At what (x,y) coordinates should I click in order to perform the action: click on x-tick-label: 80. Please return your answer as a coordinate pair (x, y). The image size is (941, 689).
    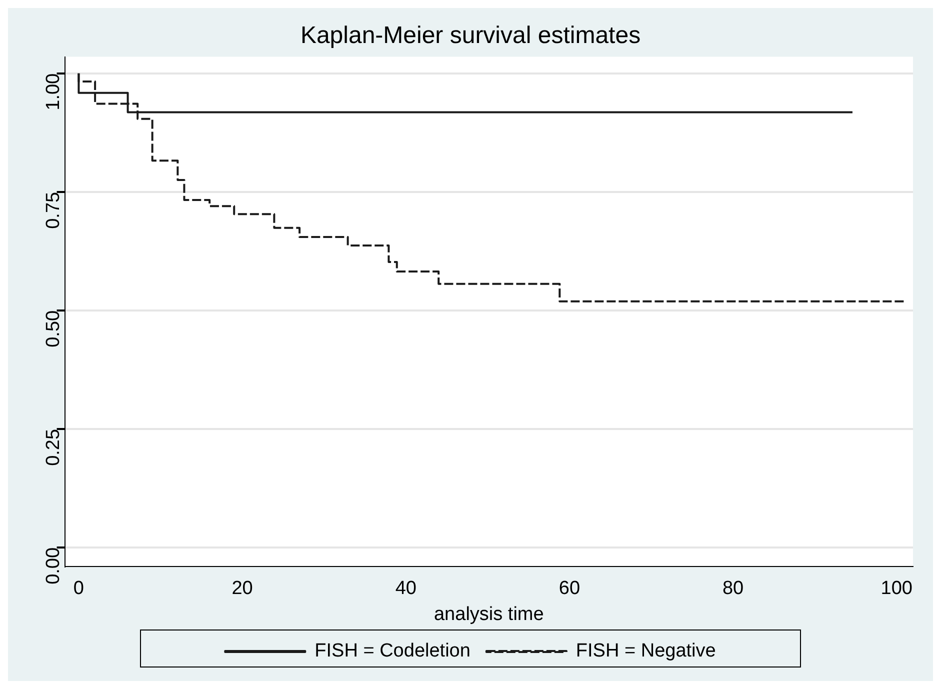
    Looking at the image, I should click on (733, 589).